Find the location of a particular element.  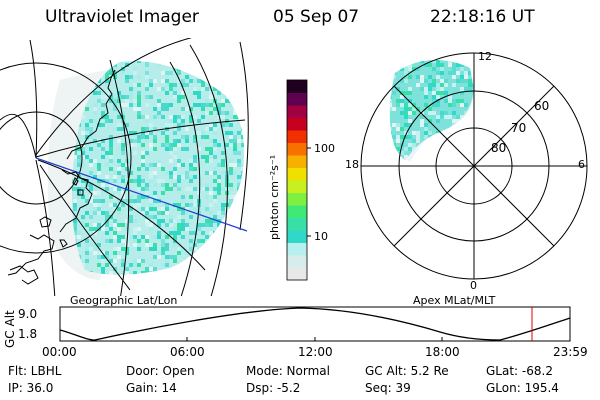

time-tick-1800: 18:00 is located at coordinates (442, 352).